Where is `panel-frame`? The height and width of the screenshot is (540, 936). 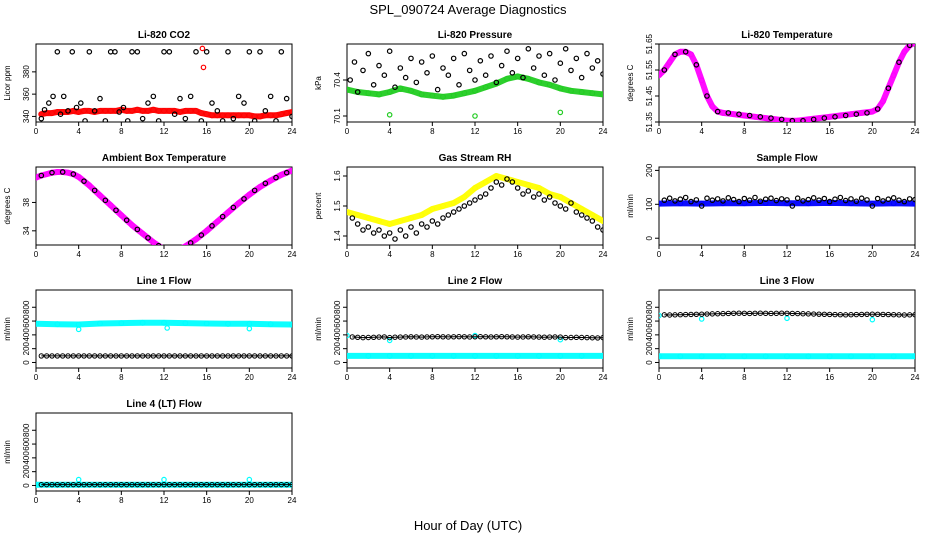
panel-frame is located at coordinates (475, 83).